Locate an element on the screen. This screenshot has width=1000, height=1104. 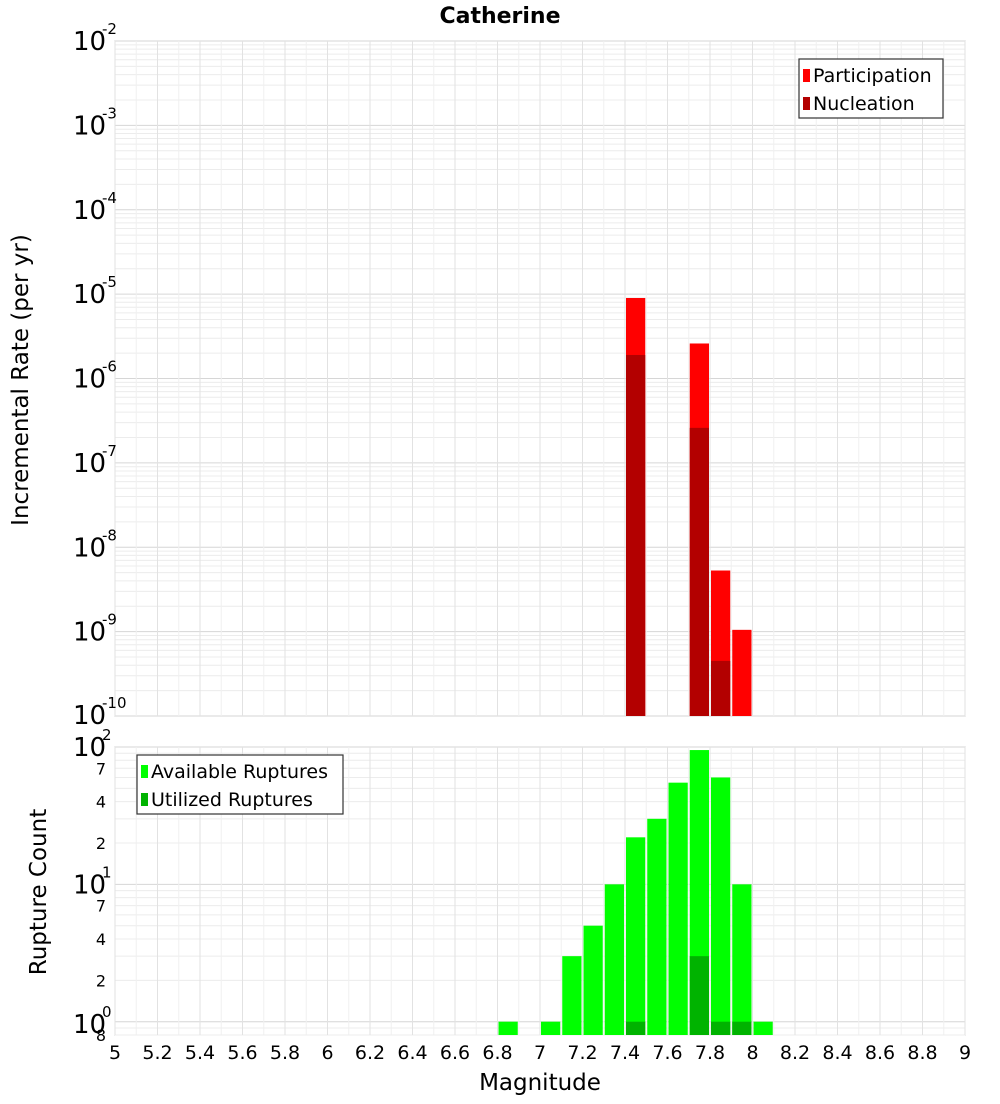
y-tick-label: 10⁻⁸ is located at coordinates (95, 544).